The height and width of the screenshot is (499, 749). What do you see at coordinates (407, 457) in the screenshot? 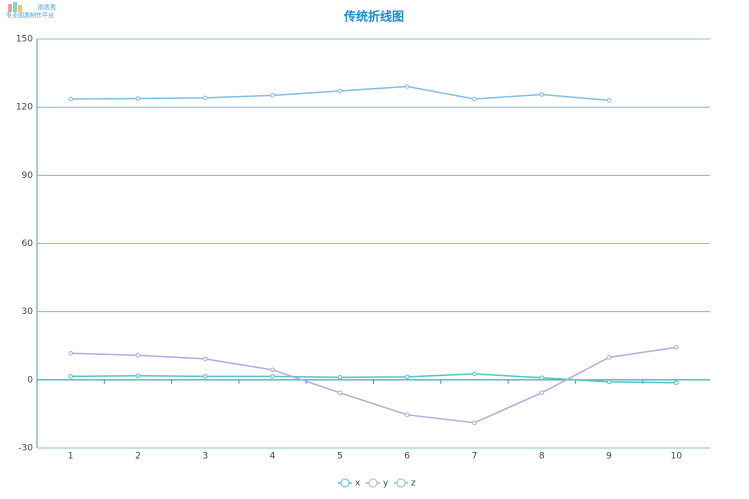
I see `x-tick-label: 6` at bounding box center [407, 457].